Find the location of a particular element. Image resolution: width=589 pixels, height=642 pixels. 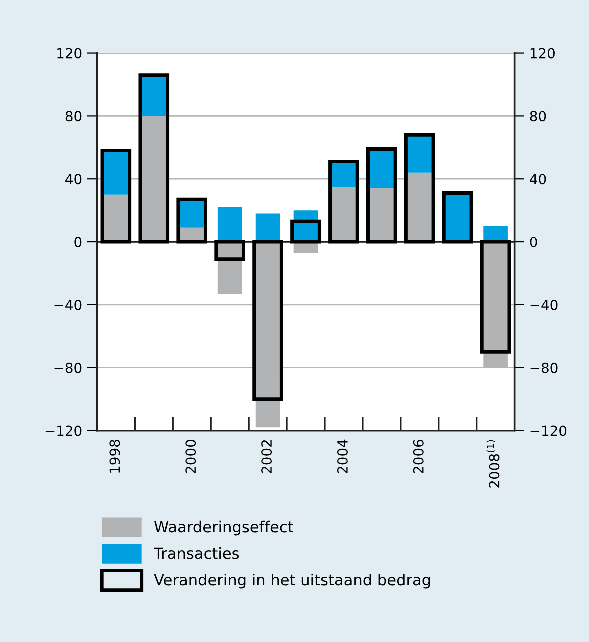

y2-tick-label: 0 is located at coordinates (534, 242).